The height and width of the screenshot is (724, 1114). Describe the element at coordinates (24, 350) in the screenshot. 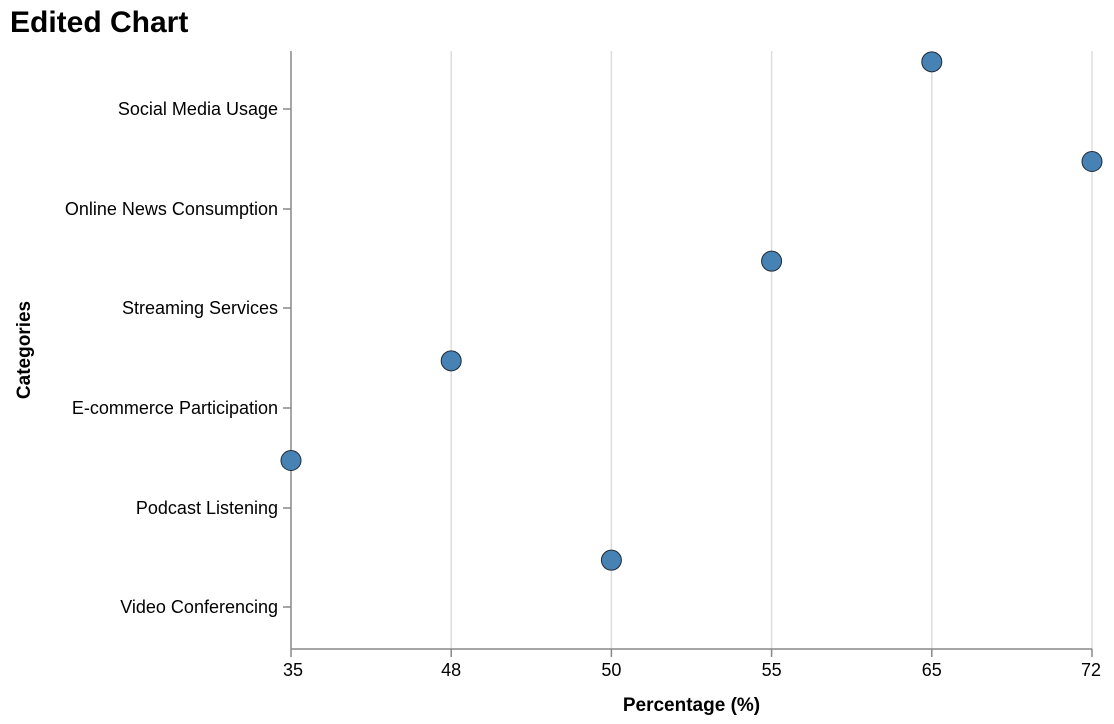

I see `y-axis-title: Categories` at that location.